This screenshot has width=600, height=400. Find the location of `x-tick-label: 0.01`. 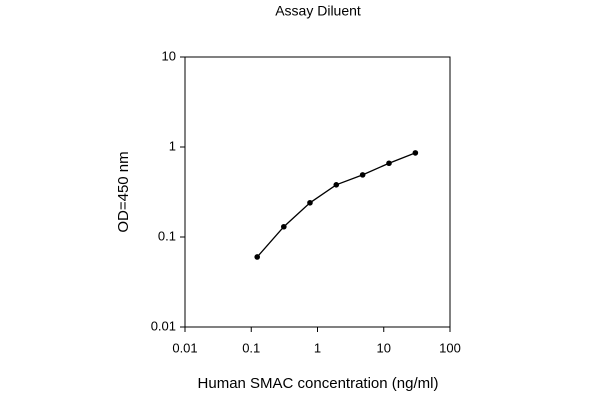

x-tick-label: 0.01 is located at coordinates (184, 347).